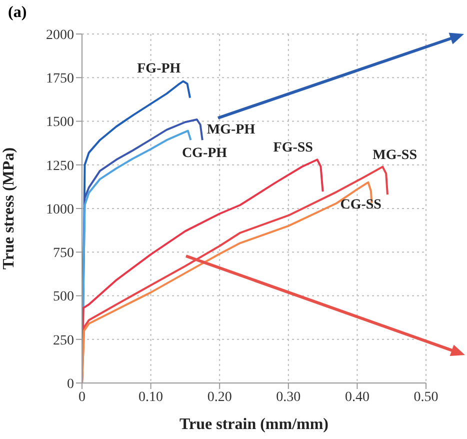 Image resolution: width=467 pixels, height=439 pixels. Describe the element at coordinates (254, 424) in the screenshot. I see `x-axis-title: True strain (mm/mm)` at that location.